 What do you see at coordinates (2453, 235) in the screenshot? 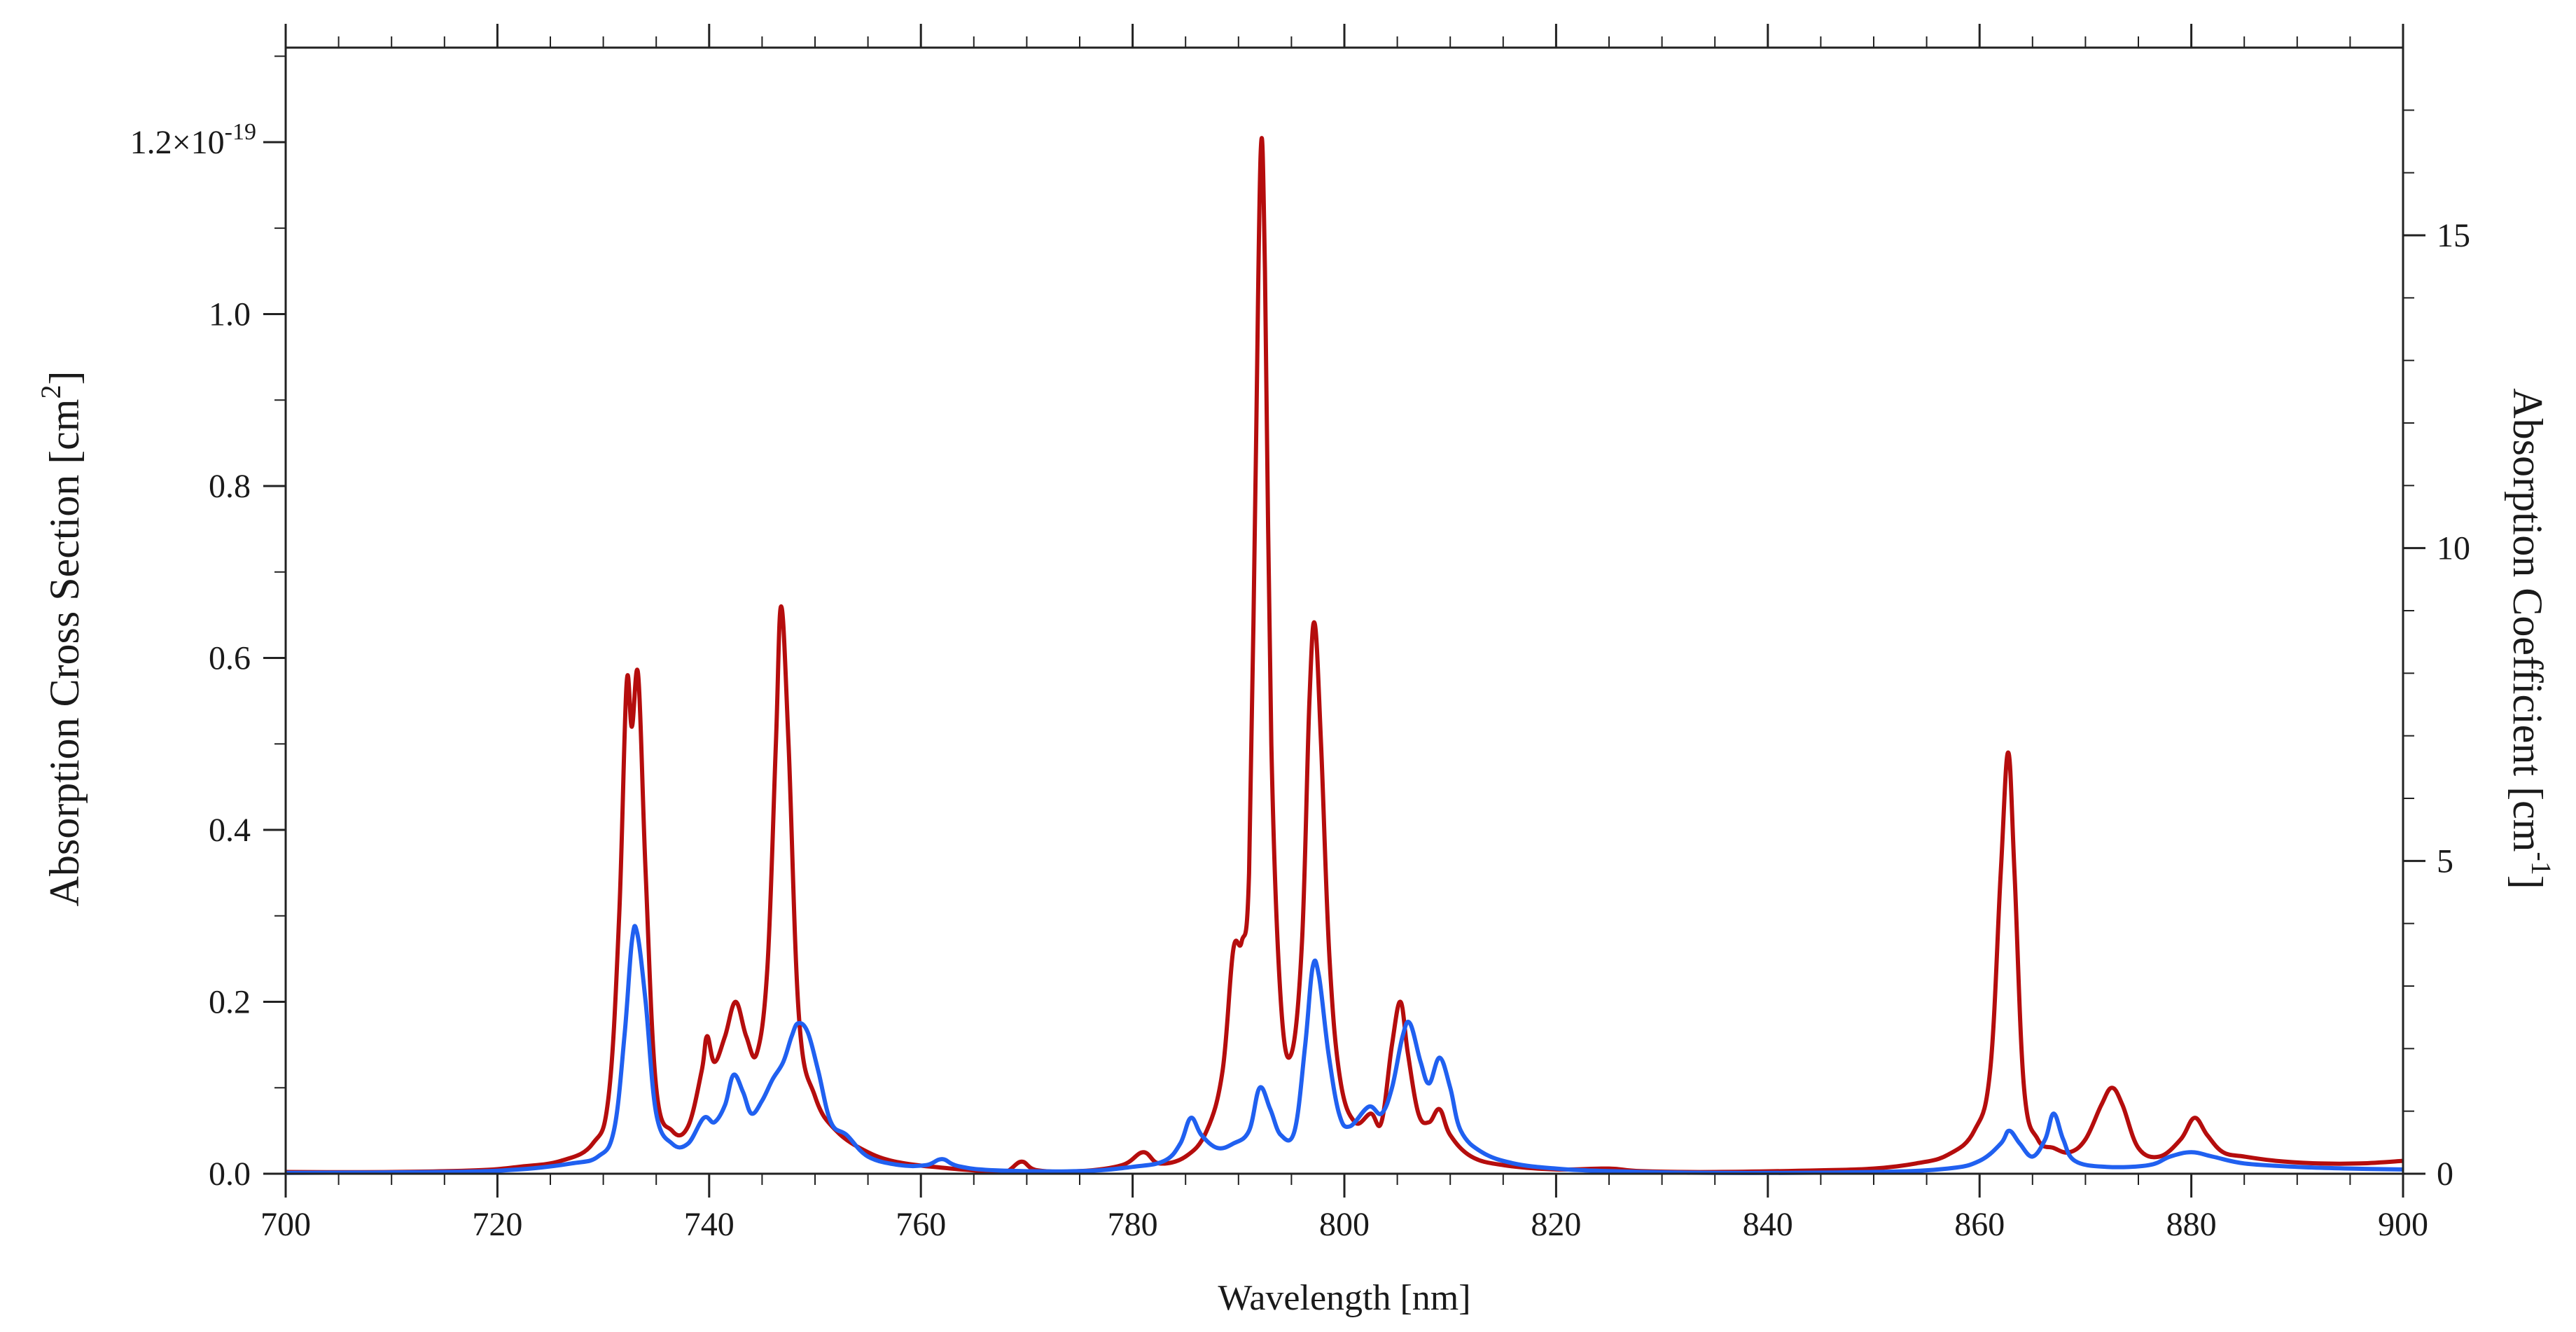
I see `y-right-tick-label: 15` at bounding box center [2453, 235].